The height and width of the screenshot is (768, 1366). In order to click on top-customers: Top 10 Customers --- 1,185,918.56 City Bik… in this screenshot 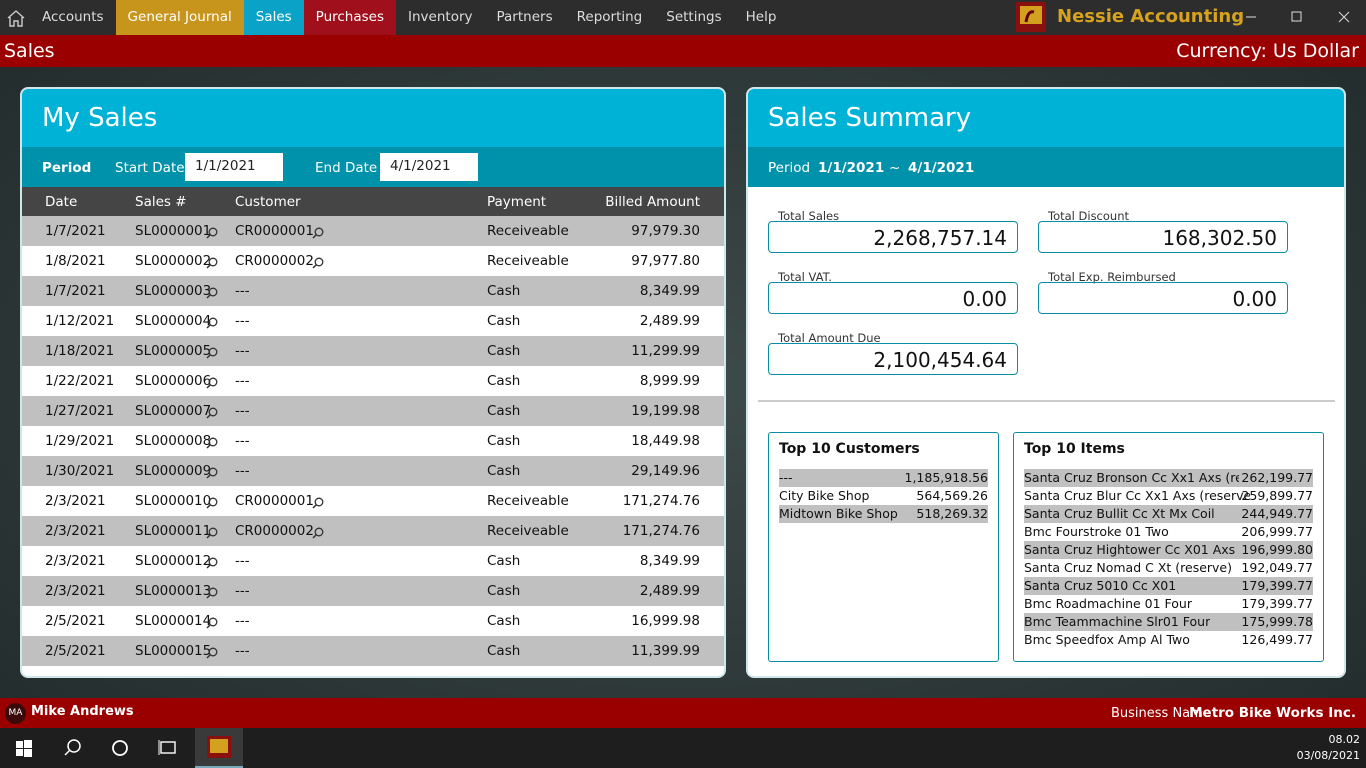, I will do `click(883, 547)`.